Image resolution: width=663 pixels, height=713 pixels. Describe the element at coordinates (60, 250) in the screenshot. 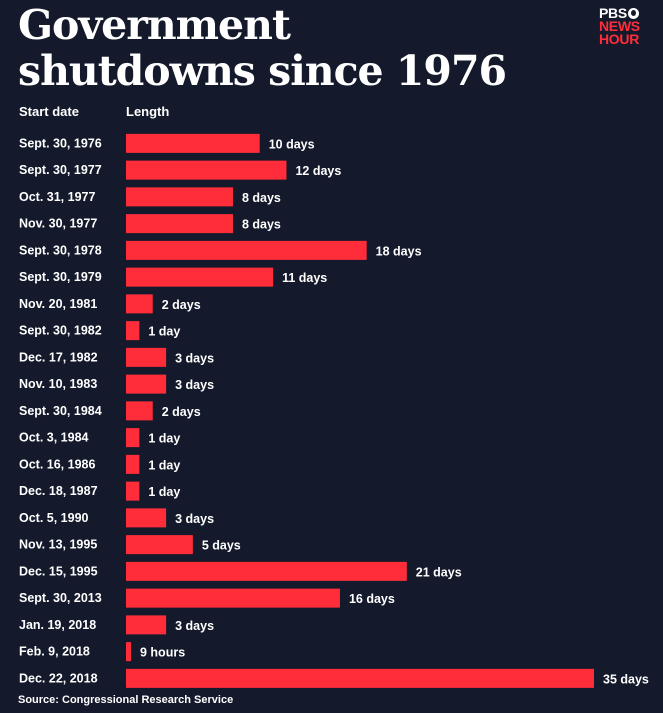

I see `category-label: Sept. 30, 1978` at that location.